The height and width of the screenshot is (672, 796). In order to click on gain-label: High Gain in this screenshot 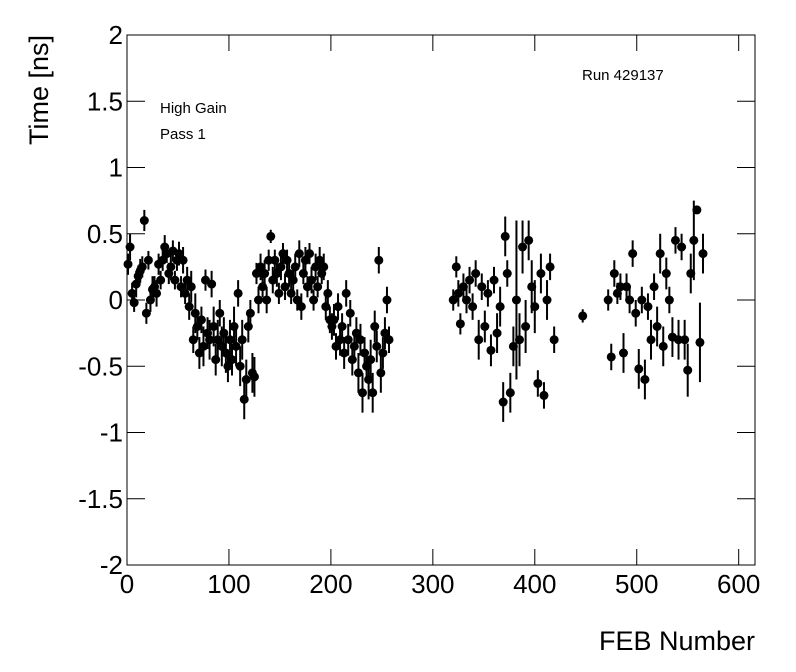, I will do `click(193, 108)`.